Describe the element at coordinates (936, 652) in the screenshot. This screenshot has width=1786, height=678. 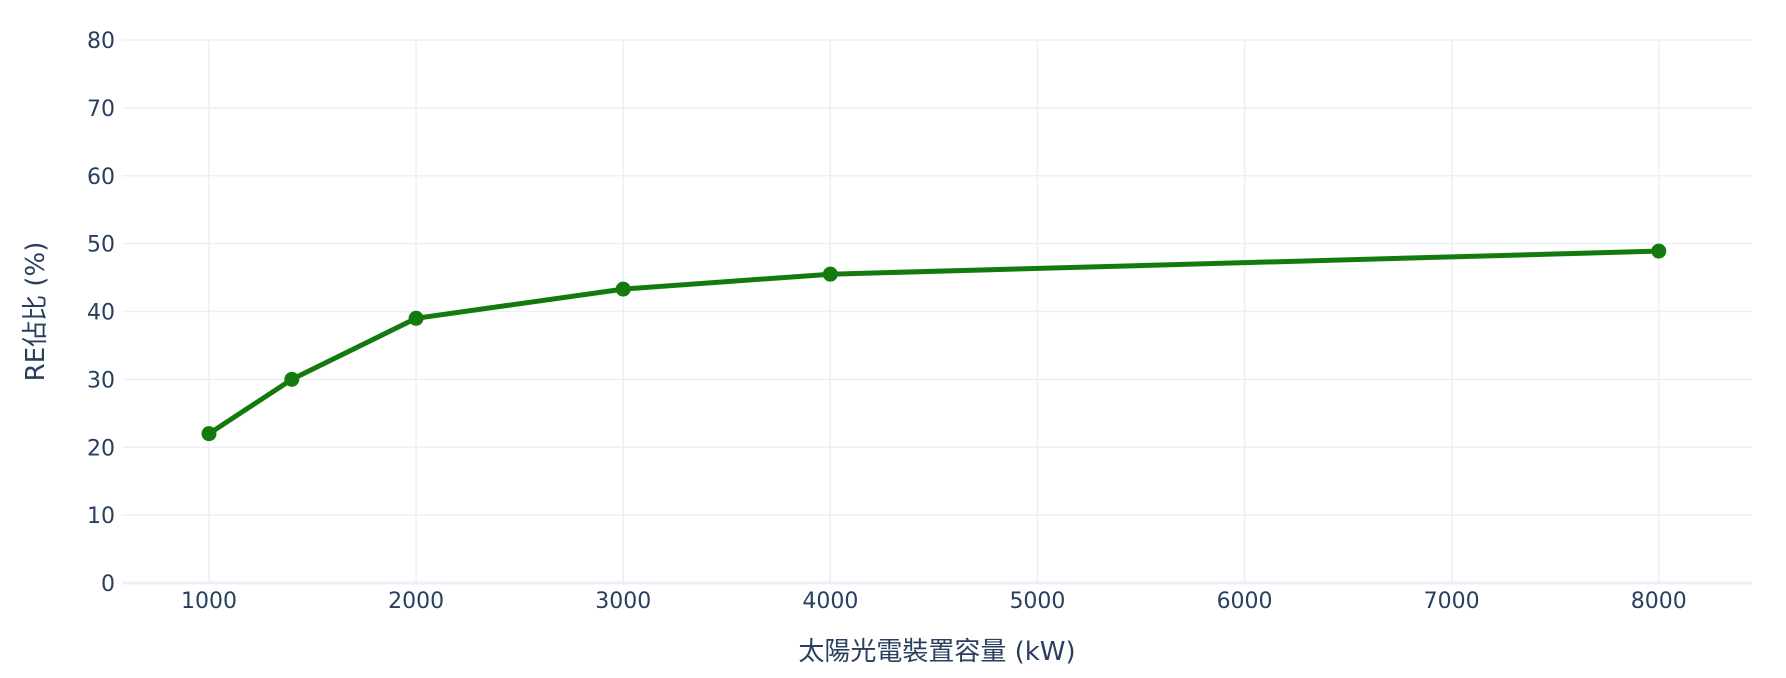
I see `x-axis-title: 太陽光電裝置容量 (kW)` at that location.